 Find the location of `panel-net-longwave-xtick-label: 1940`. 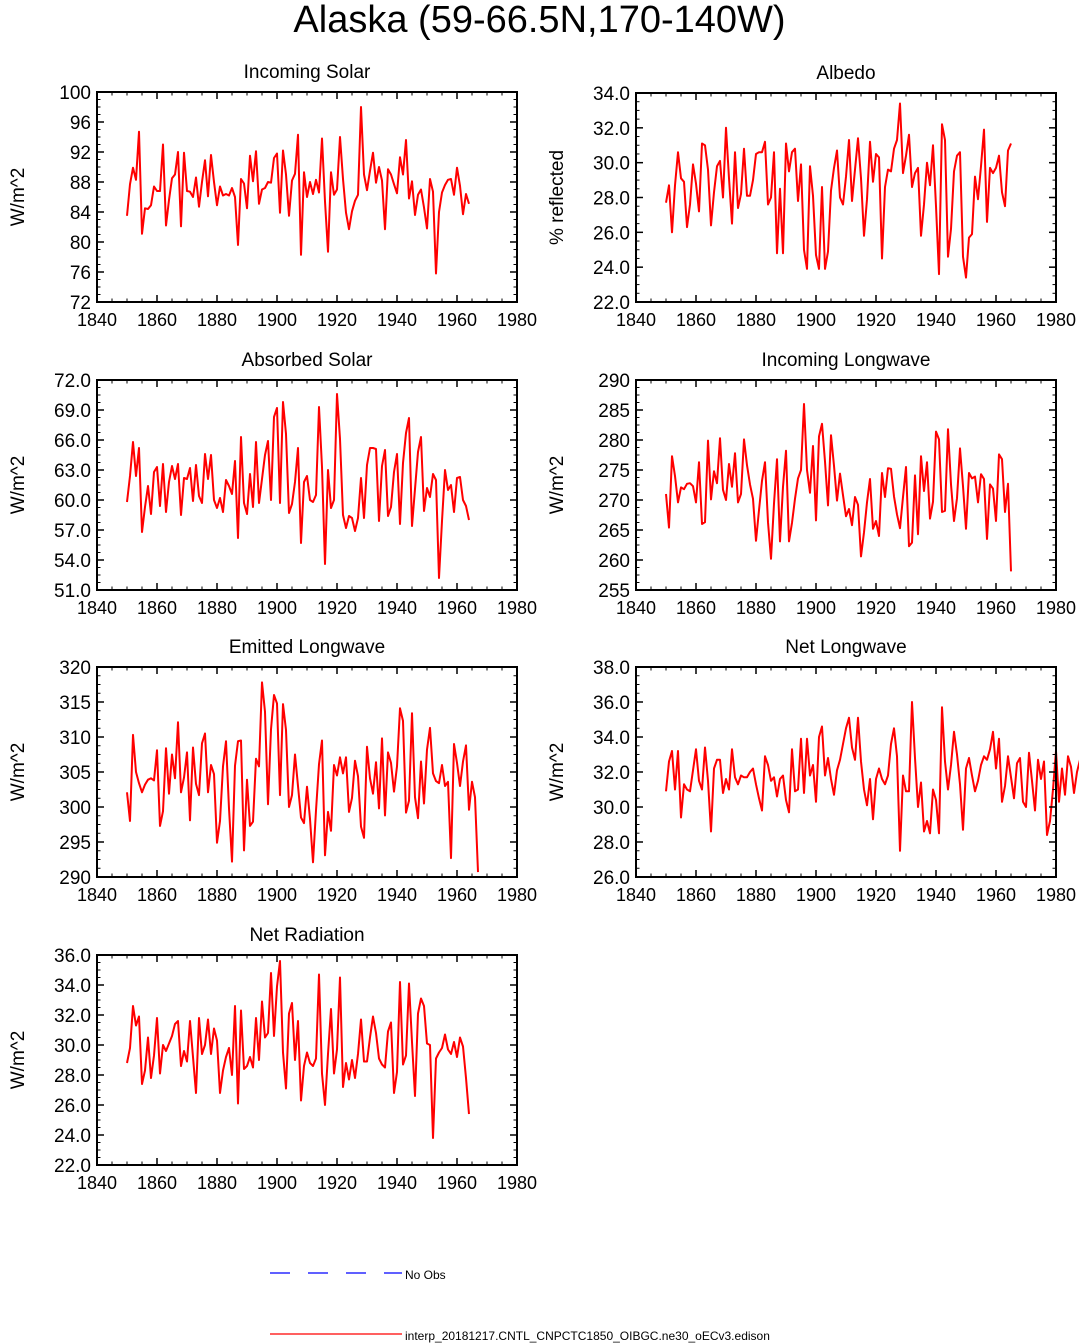

panel-net-longwave-xtick-label: 1940 is located at coordinates (936, 895).